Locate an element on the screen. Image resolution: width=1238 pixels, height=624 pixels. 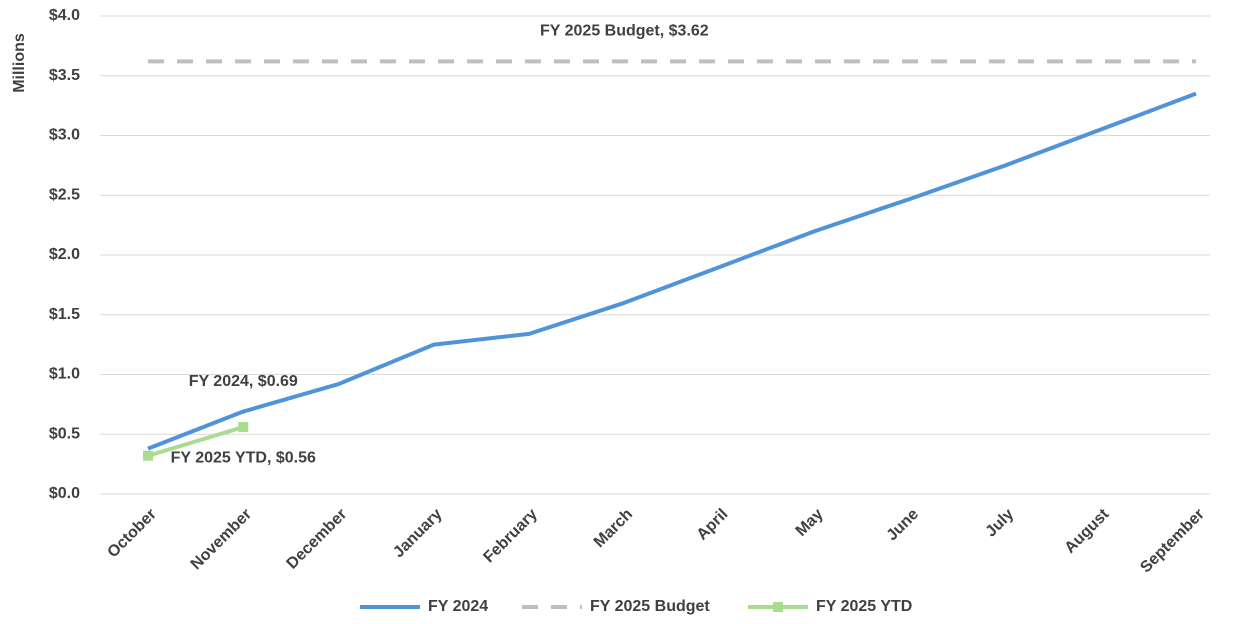
y-axis-title: Millions is located at coordinates (19, 63).